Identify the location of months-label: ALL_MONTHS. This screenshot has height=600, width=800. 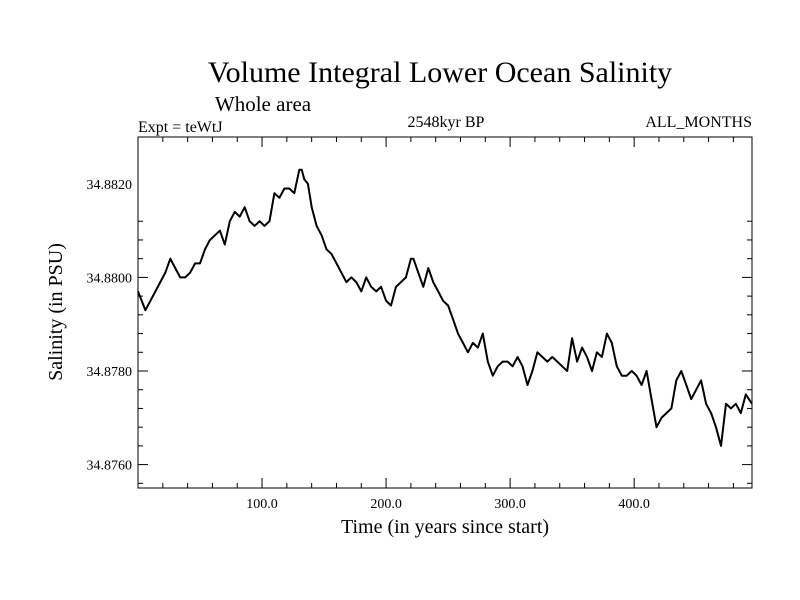
(698, 122).